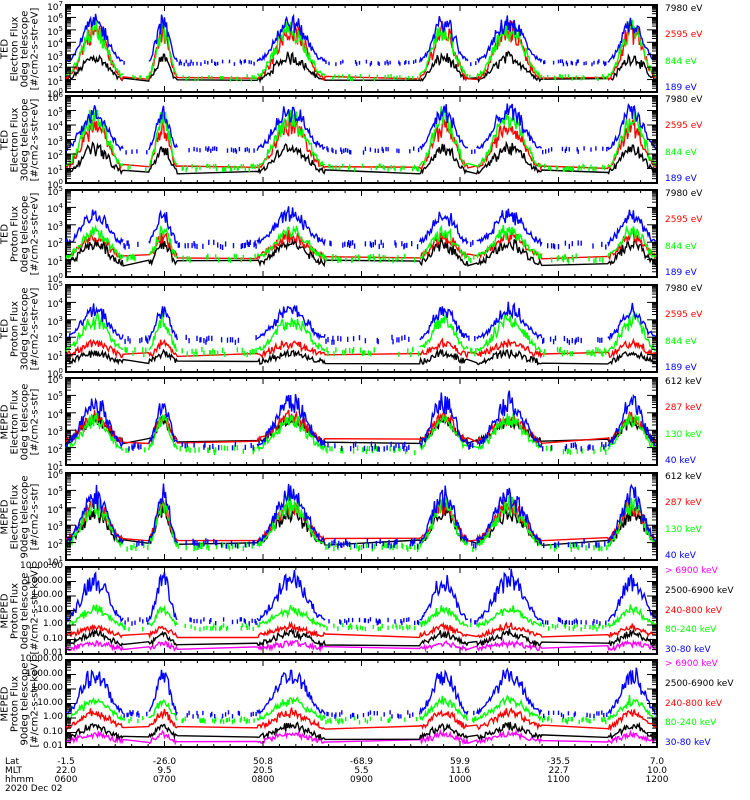  I want to click on y-axis-title-line: TED, so click(5, 328).